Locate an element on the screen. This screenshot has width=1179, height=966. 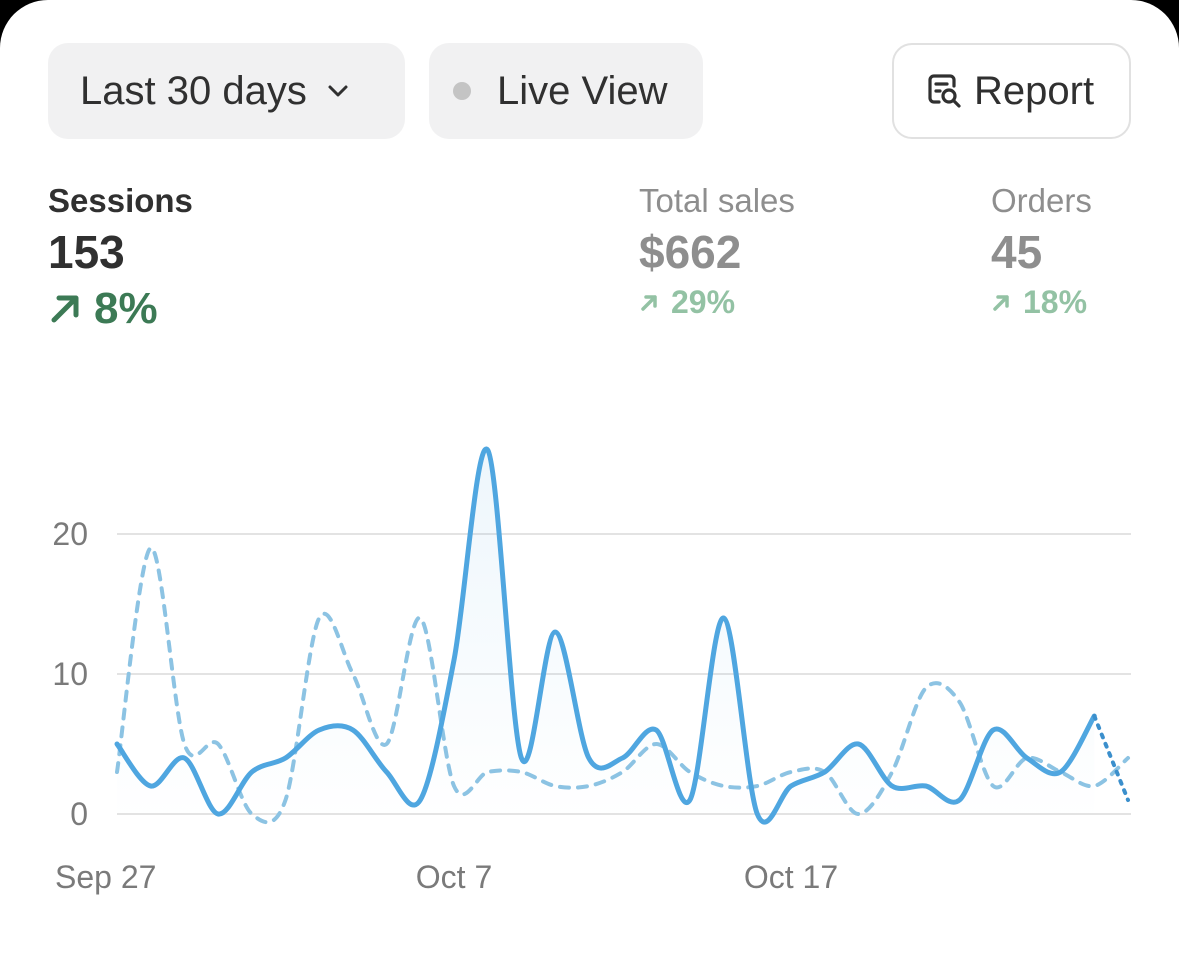
live-view-button: Live View is located at coordinates (566, 91).